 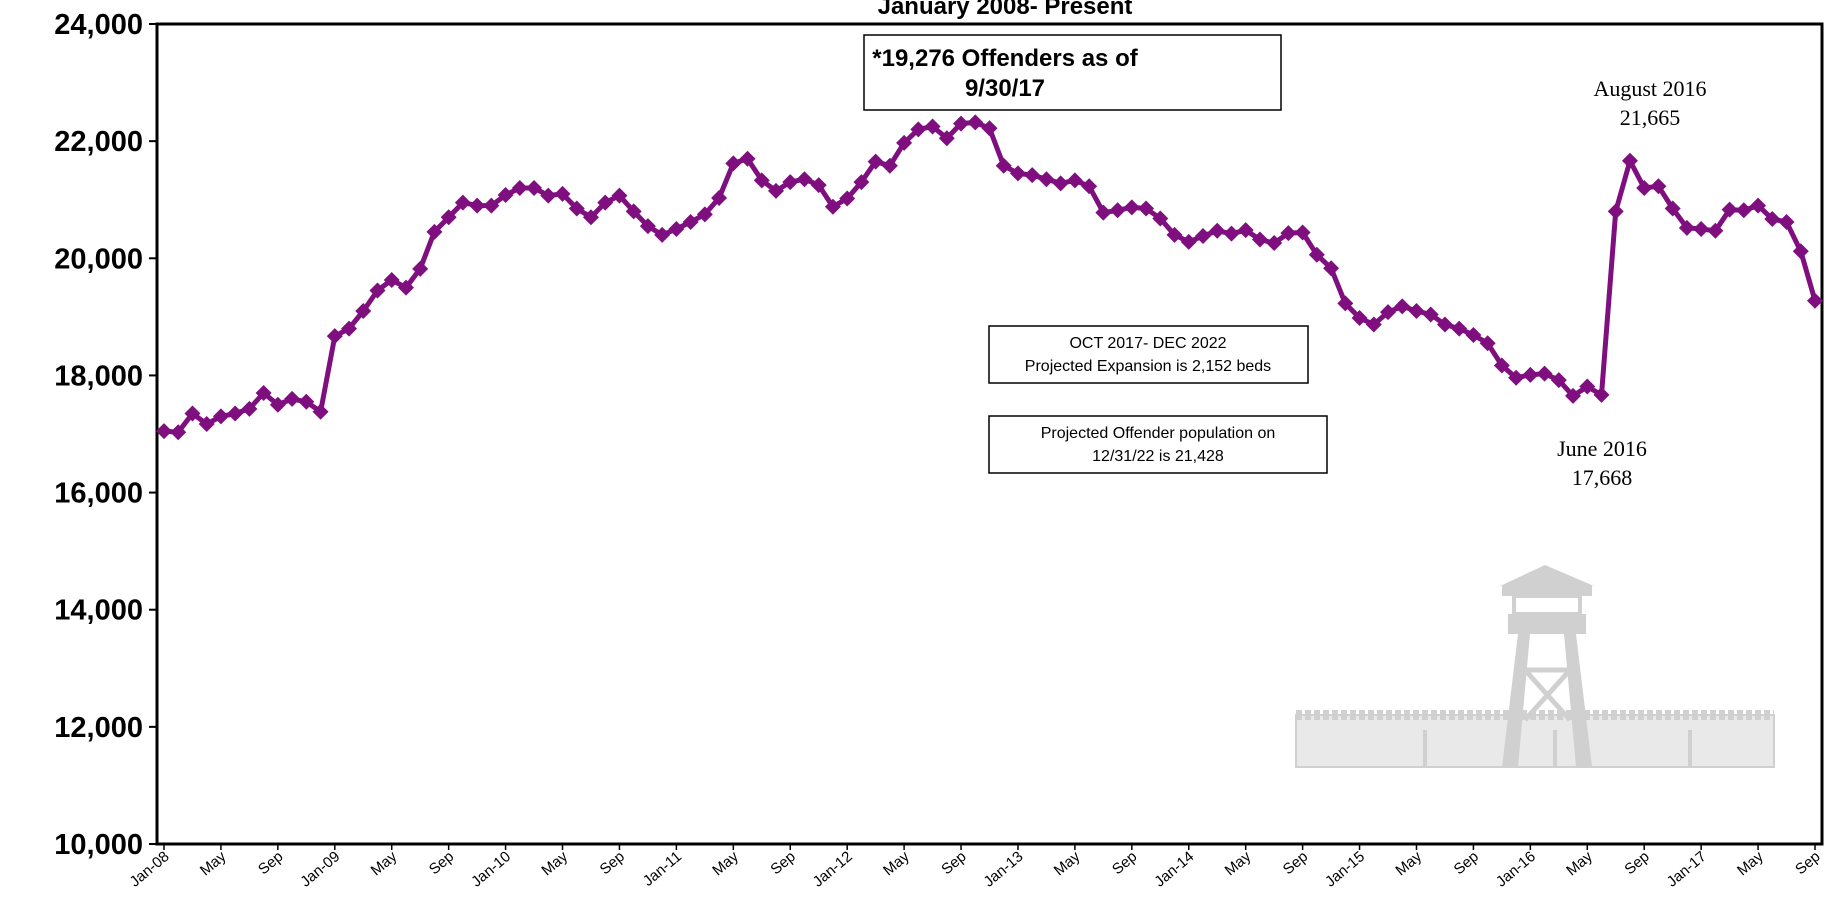 What do you see at coordinates (320, 869) in the screenshot?
I see `x-tick-label: Jan-09` at bounding box center [320, 869].